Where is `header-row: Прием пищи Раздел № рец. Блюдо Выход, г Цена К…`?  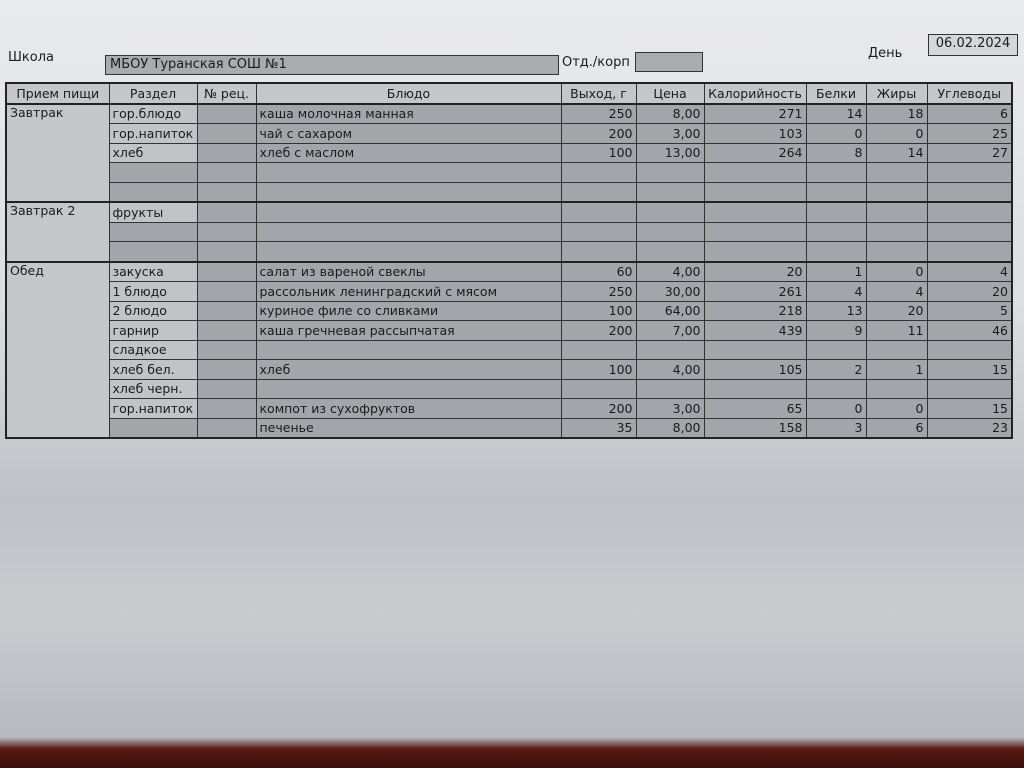 header-row: Прием пищи Раздел № рец. Блюдо Выход, г Цена К… is located at coordinates (509, 93).